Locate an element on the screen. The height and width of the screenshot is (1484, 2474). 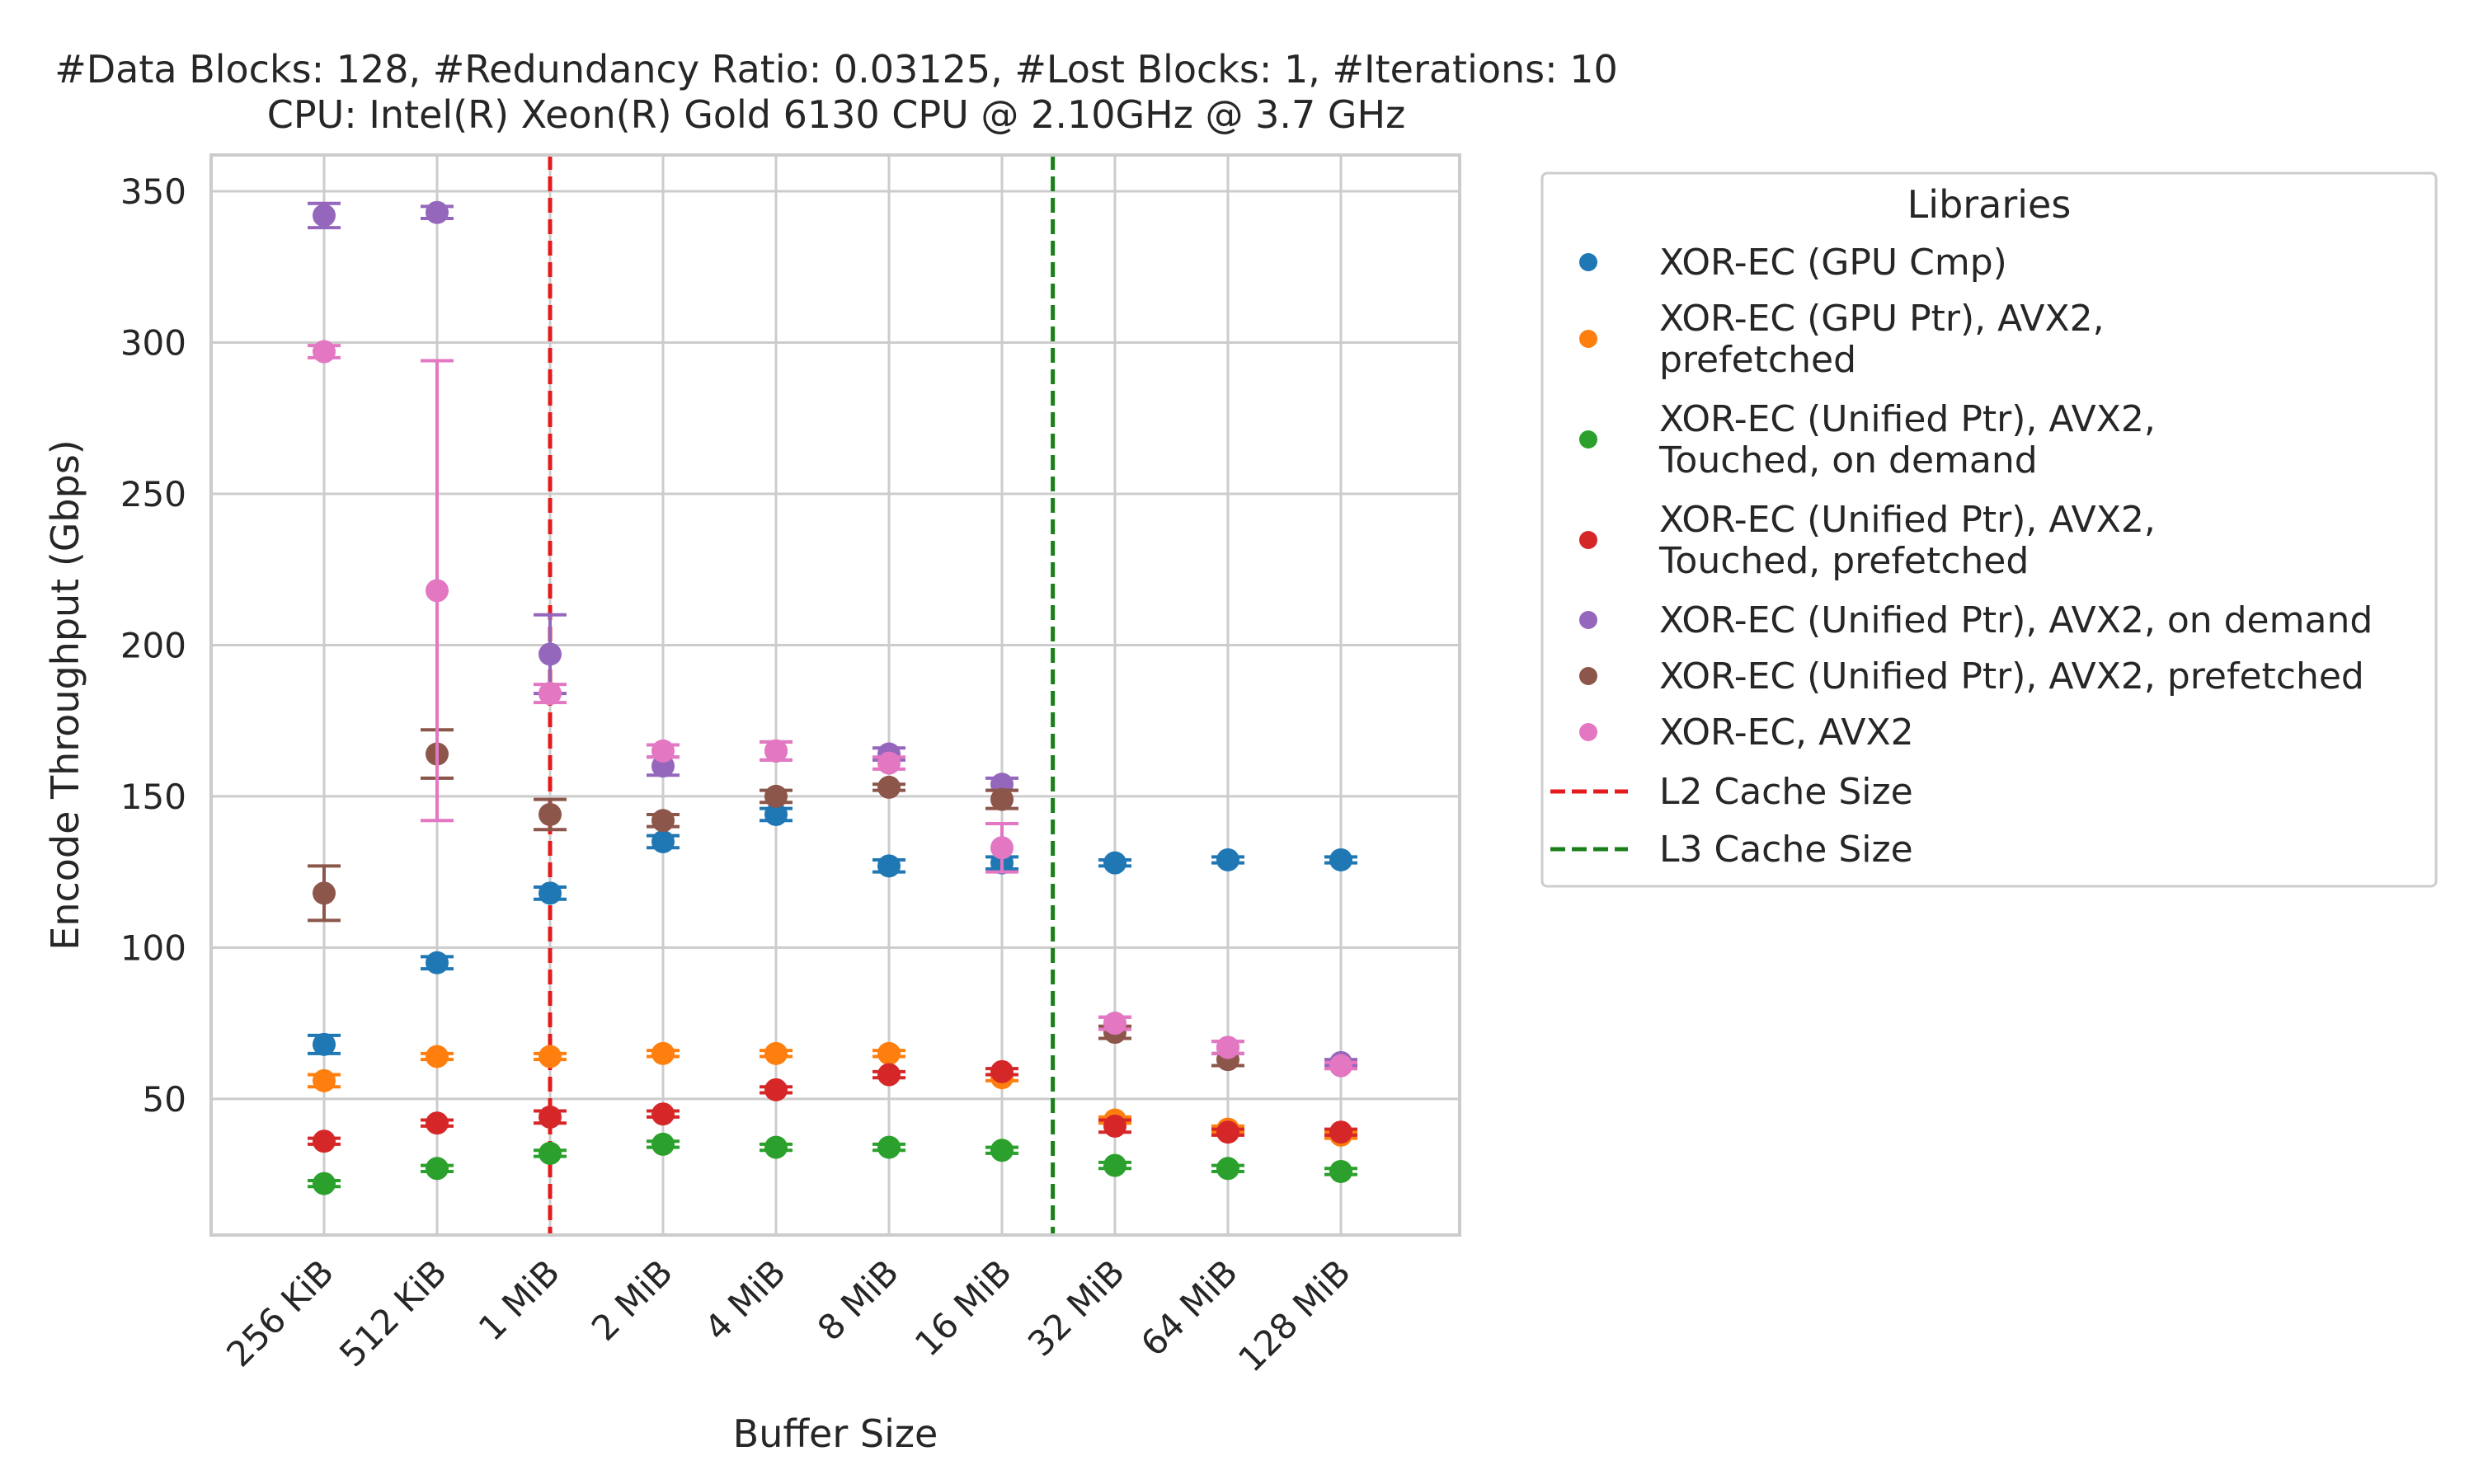
y-tick-label: 200 is located at coordinates (153, 645).